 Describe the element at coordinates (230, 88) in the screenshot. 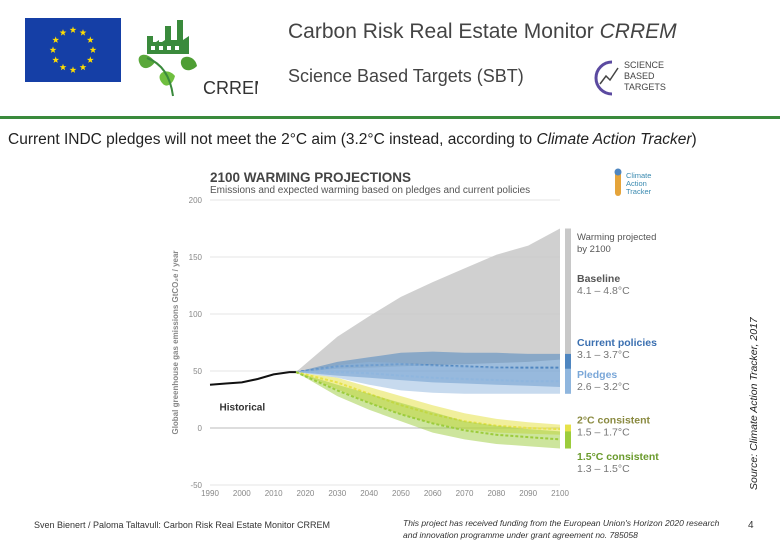

I see `crrem-logo-text: CRREM` at that location.